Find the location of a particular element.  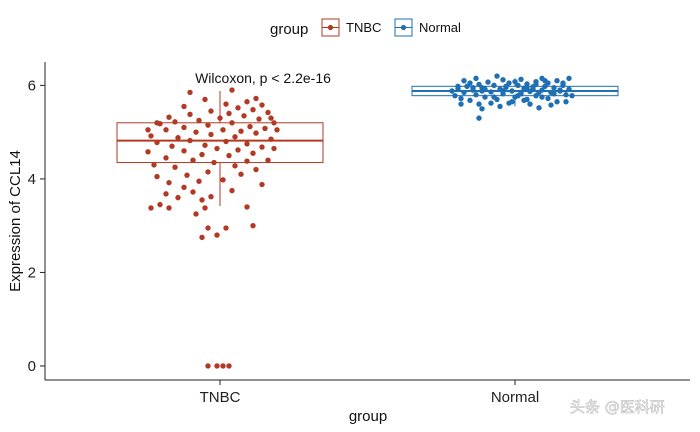

legend: group TNBC Normal is located at coordinates (365, 28).